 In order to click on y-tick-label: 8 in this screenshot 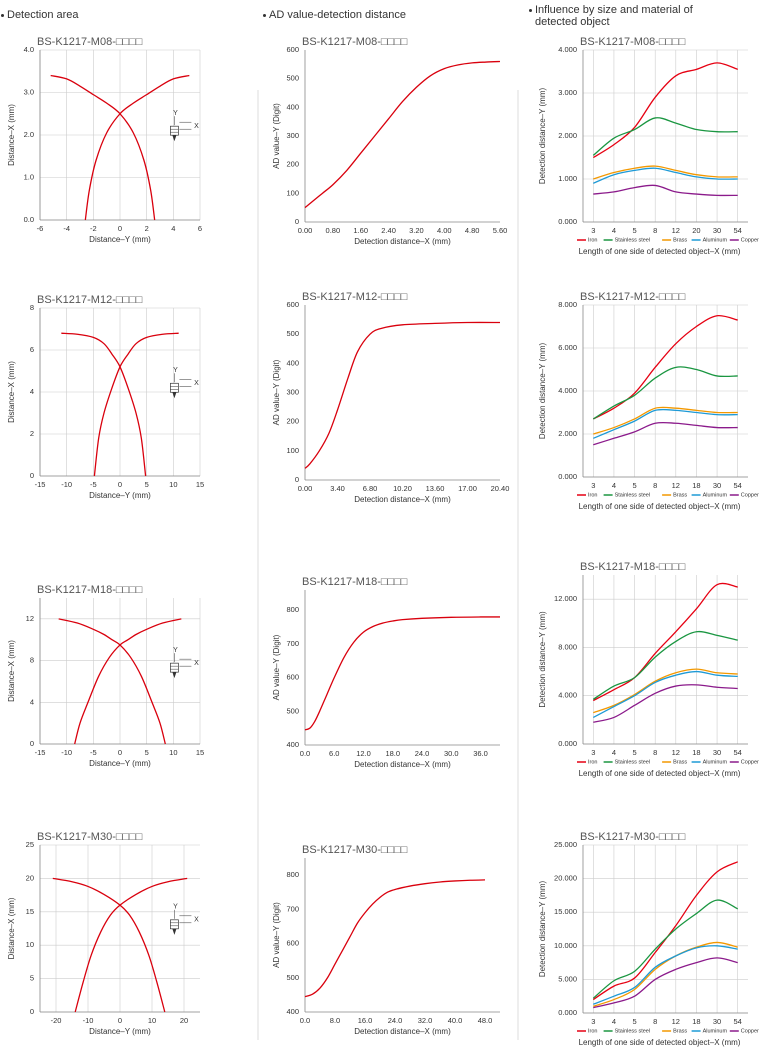, I will do `click(32, 660)`.